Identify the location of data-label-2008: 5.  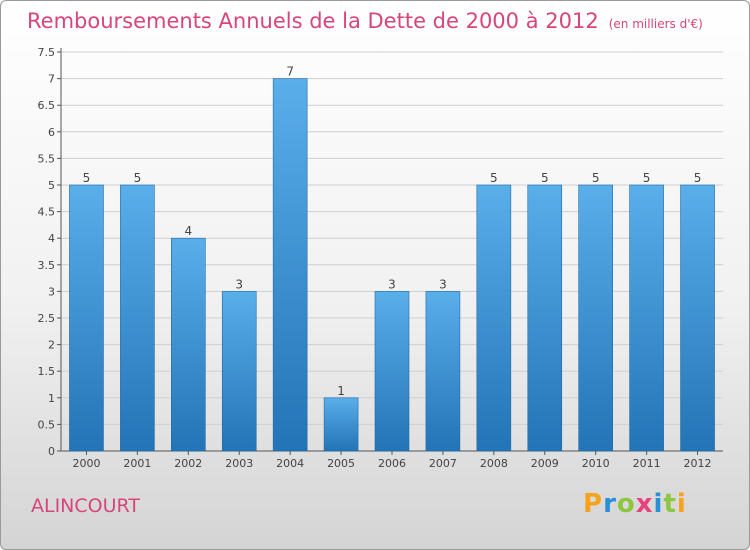
(494, 178).